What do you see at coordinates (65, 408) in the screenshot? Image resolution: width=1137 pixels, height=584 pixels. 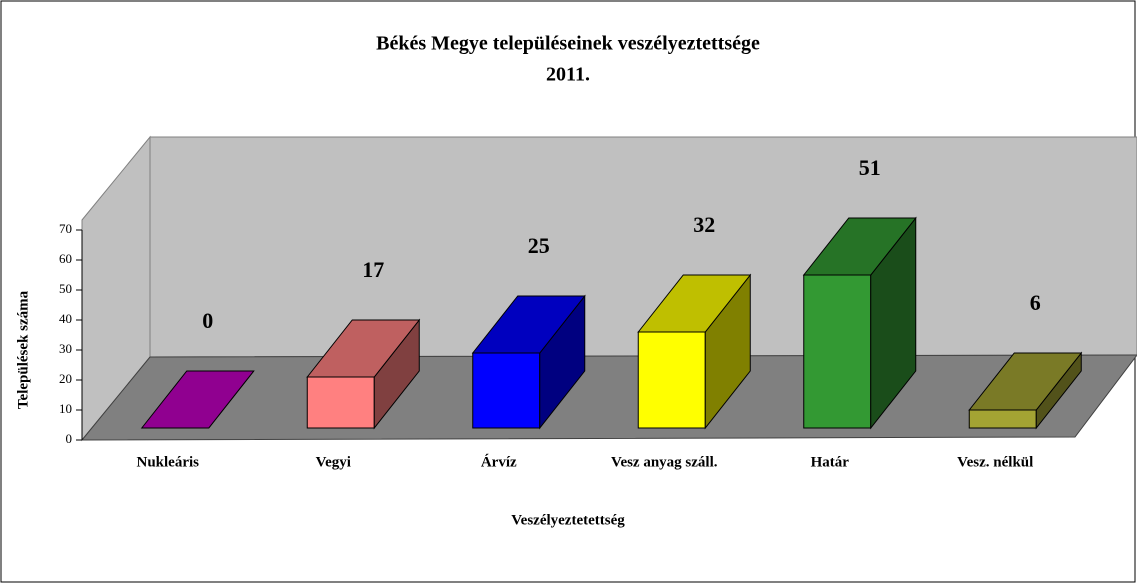 I see `y-tick-label: 10` at bounding box center [65, 408].